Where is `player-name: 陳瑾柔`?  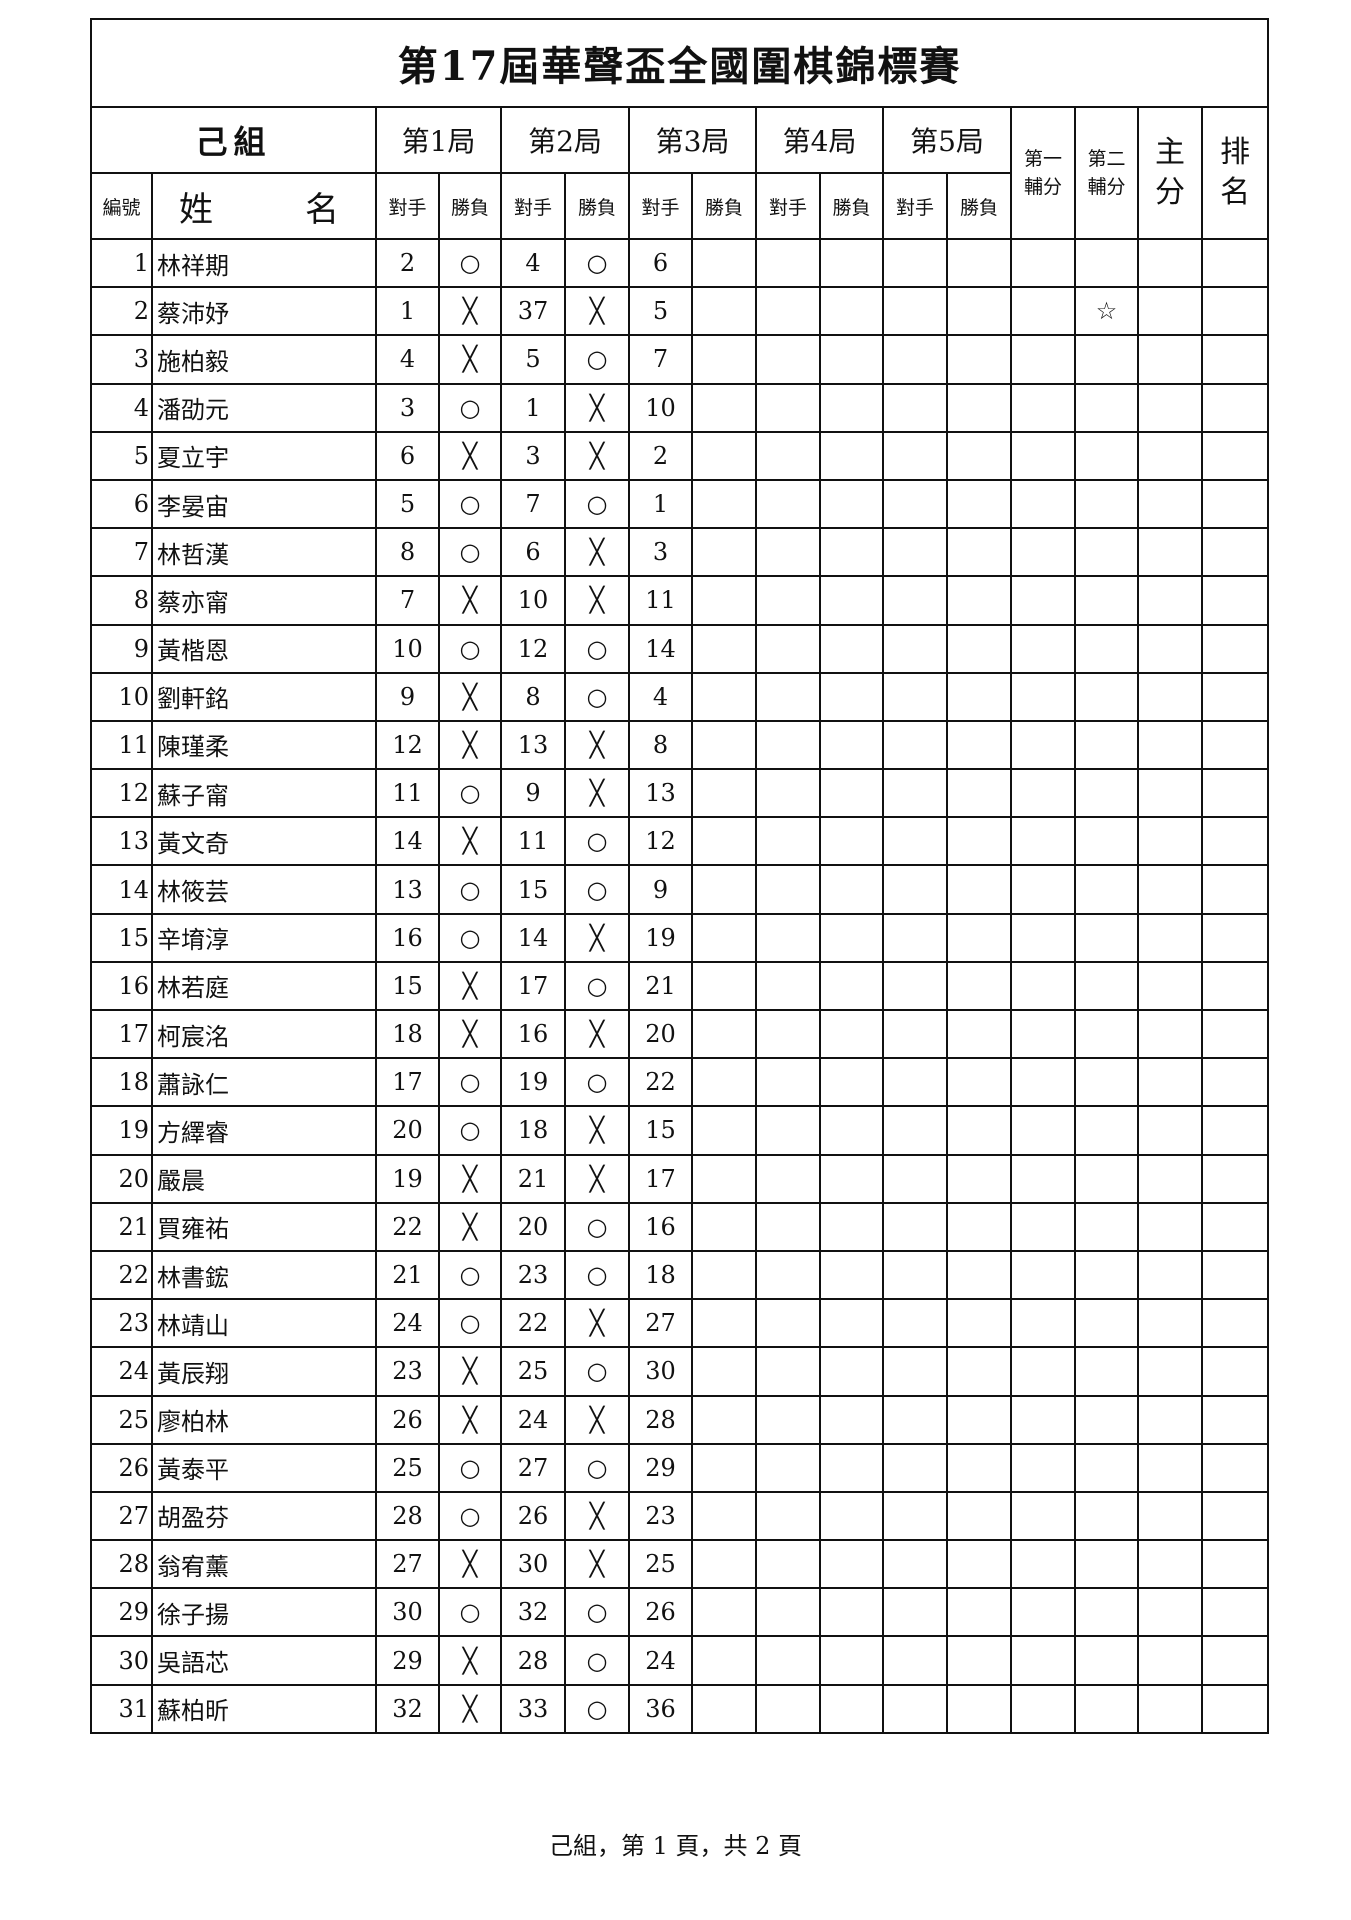 player-name: 陳瑾柔 is located at coordinates (264, 745).